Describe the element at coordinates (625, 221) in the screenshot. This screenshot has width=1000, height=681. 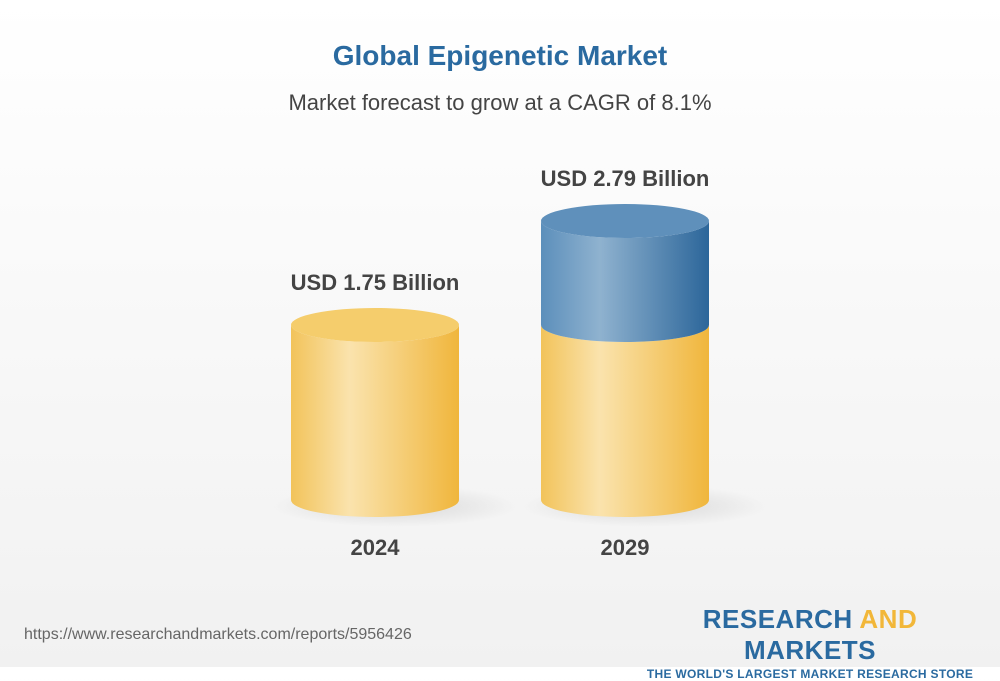
I see `bar-2029-top` at that location.